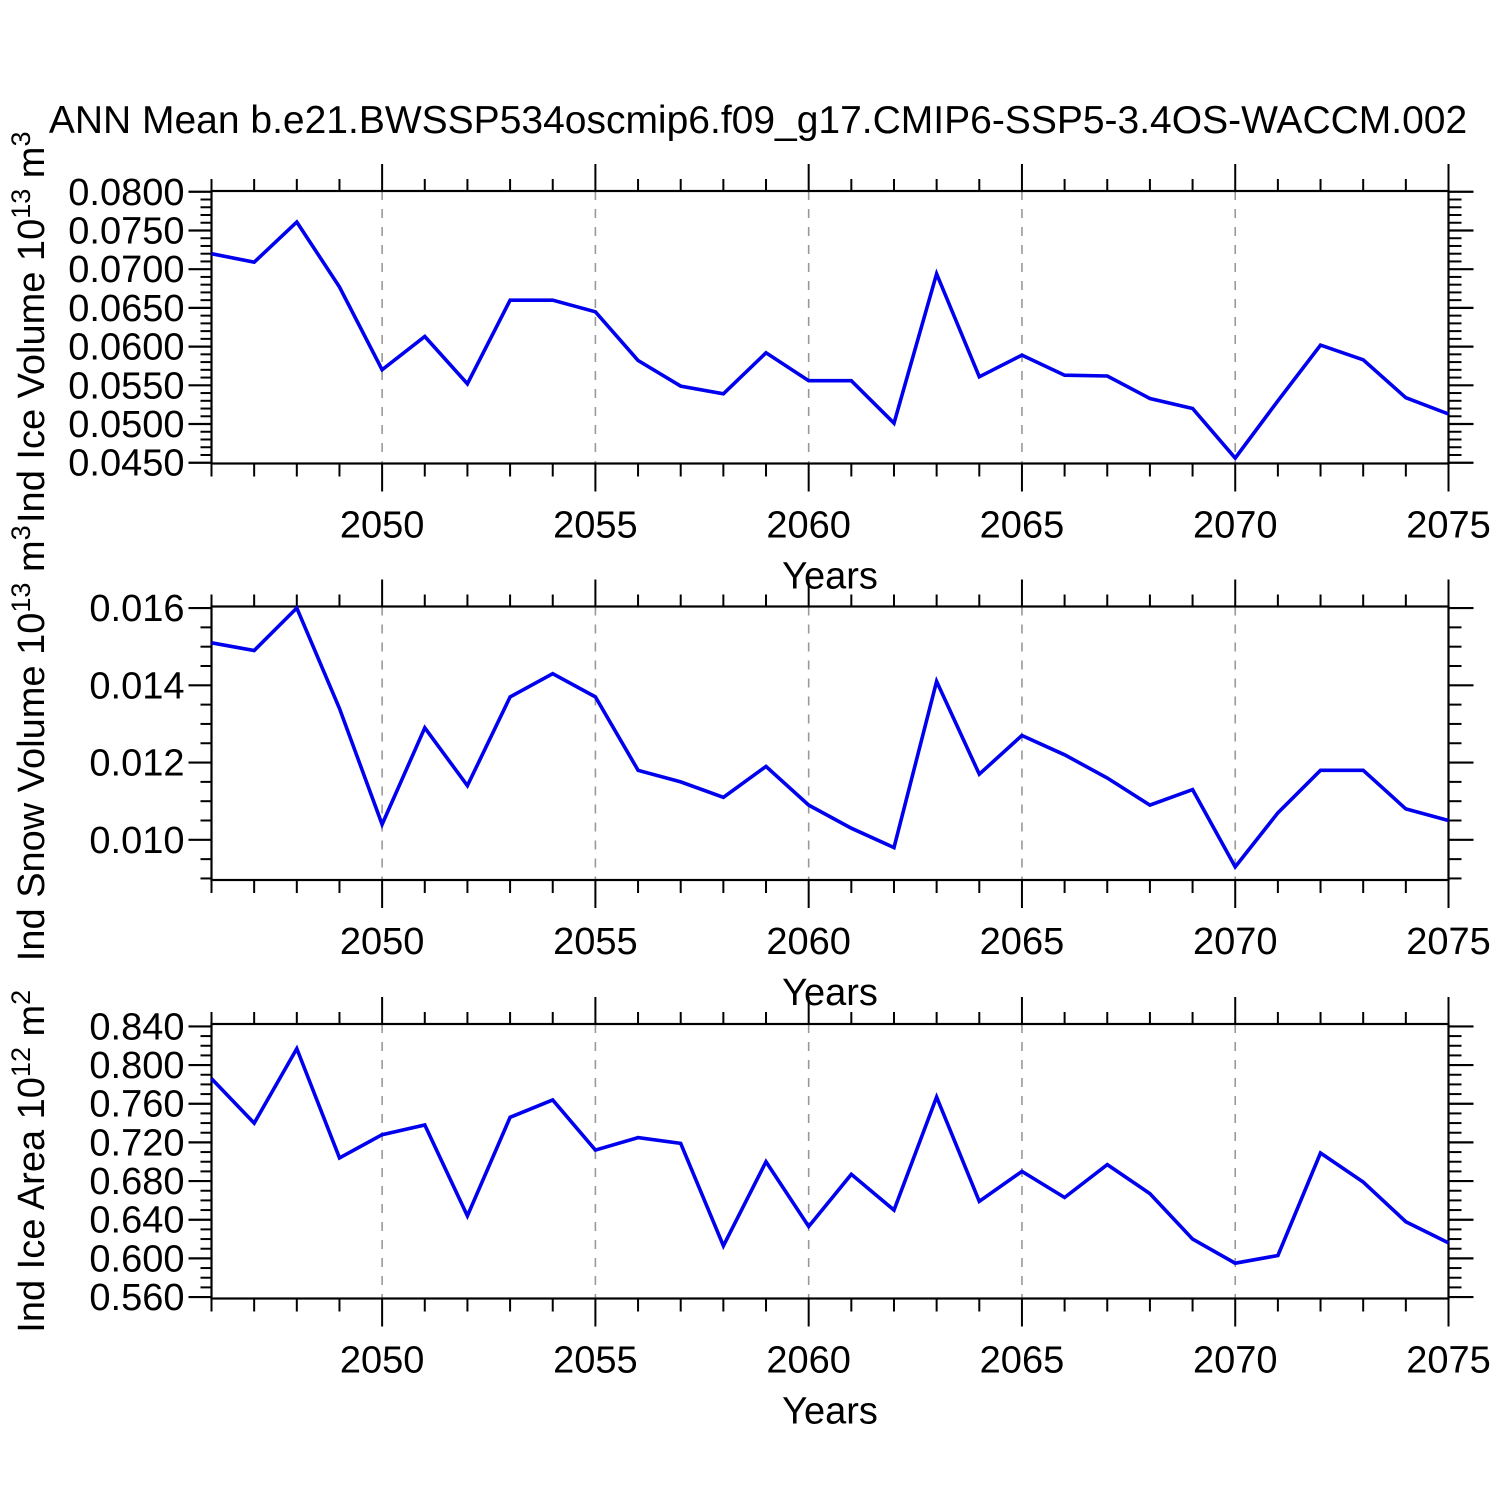 The image size is (1500, 1500). What do you see at coordinates (830, 1155) in the screenshot?
I see `data-line-ind-ice-area` at bounding box center [830, 1155].